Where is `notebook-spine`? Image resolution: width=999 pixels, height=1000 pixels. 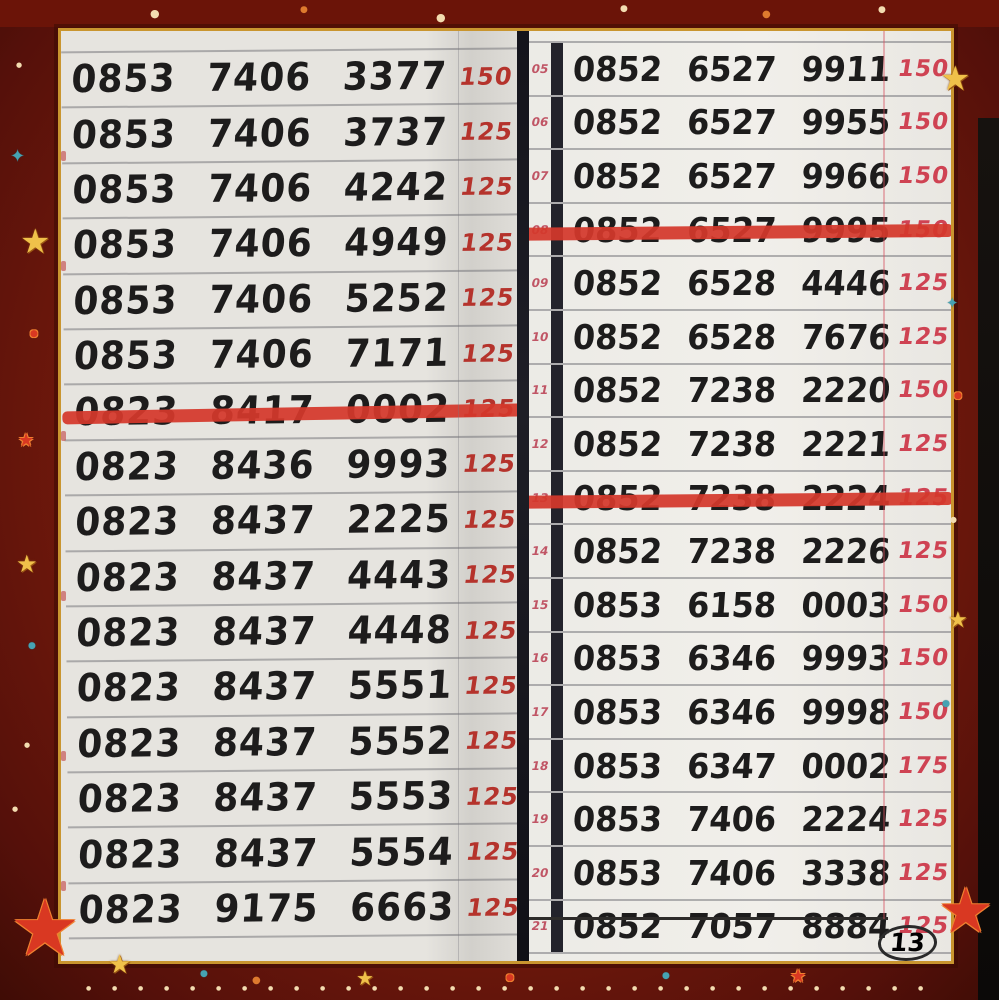
notebook-spine is located at coordinates (523, 496).